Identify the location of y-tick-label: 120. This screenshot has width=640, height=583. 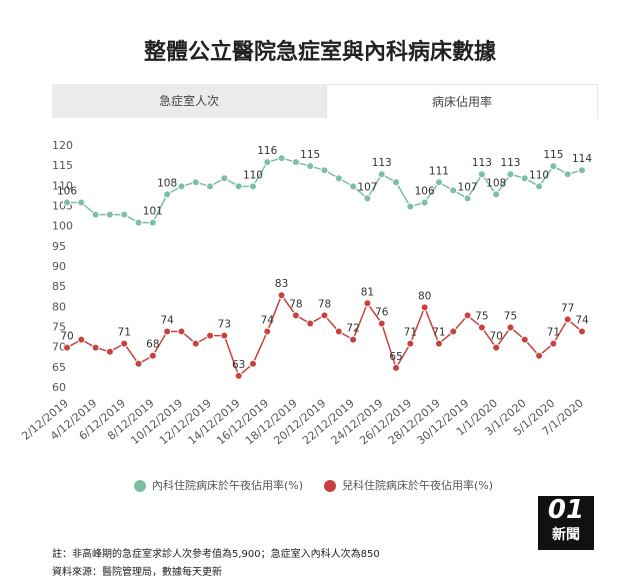
(62, 145).